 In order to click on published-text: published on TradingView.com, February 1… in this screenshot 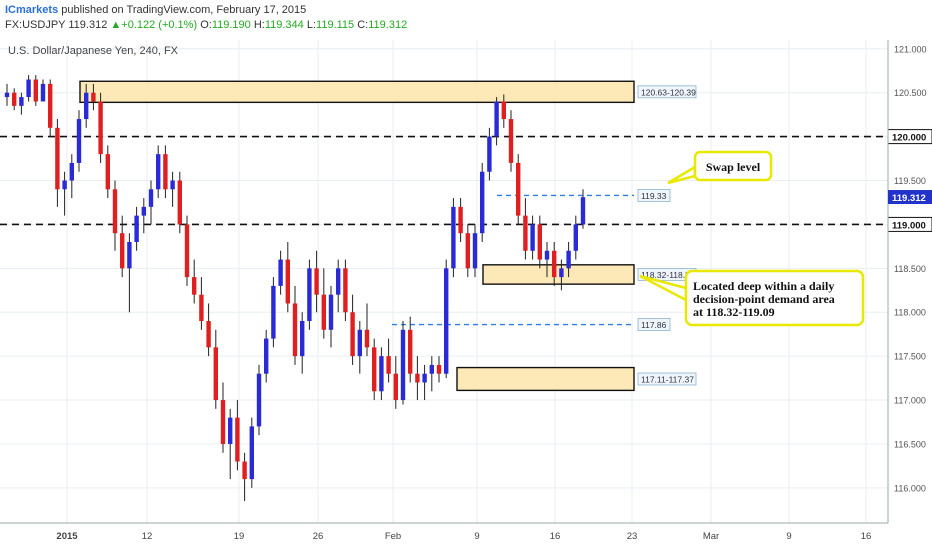, I will do `click(184, 10)`.